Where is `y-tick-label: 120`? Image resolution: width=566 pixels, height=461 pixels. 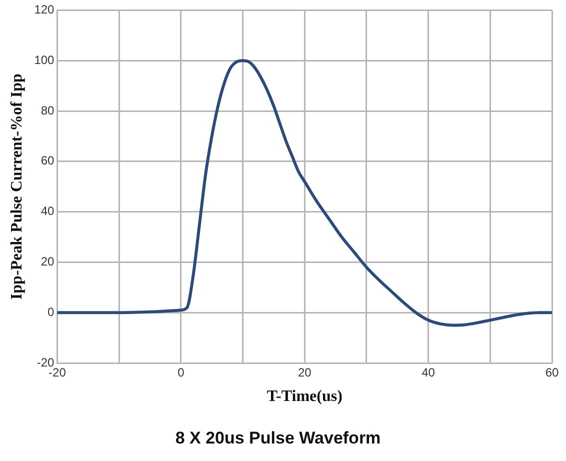
y-tick-label: 120 is located at coordinates (44, 9).